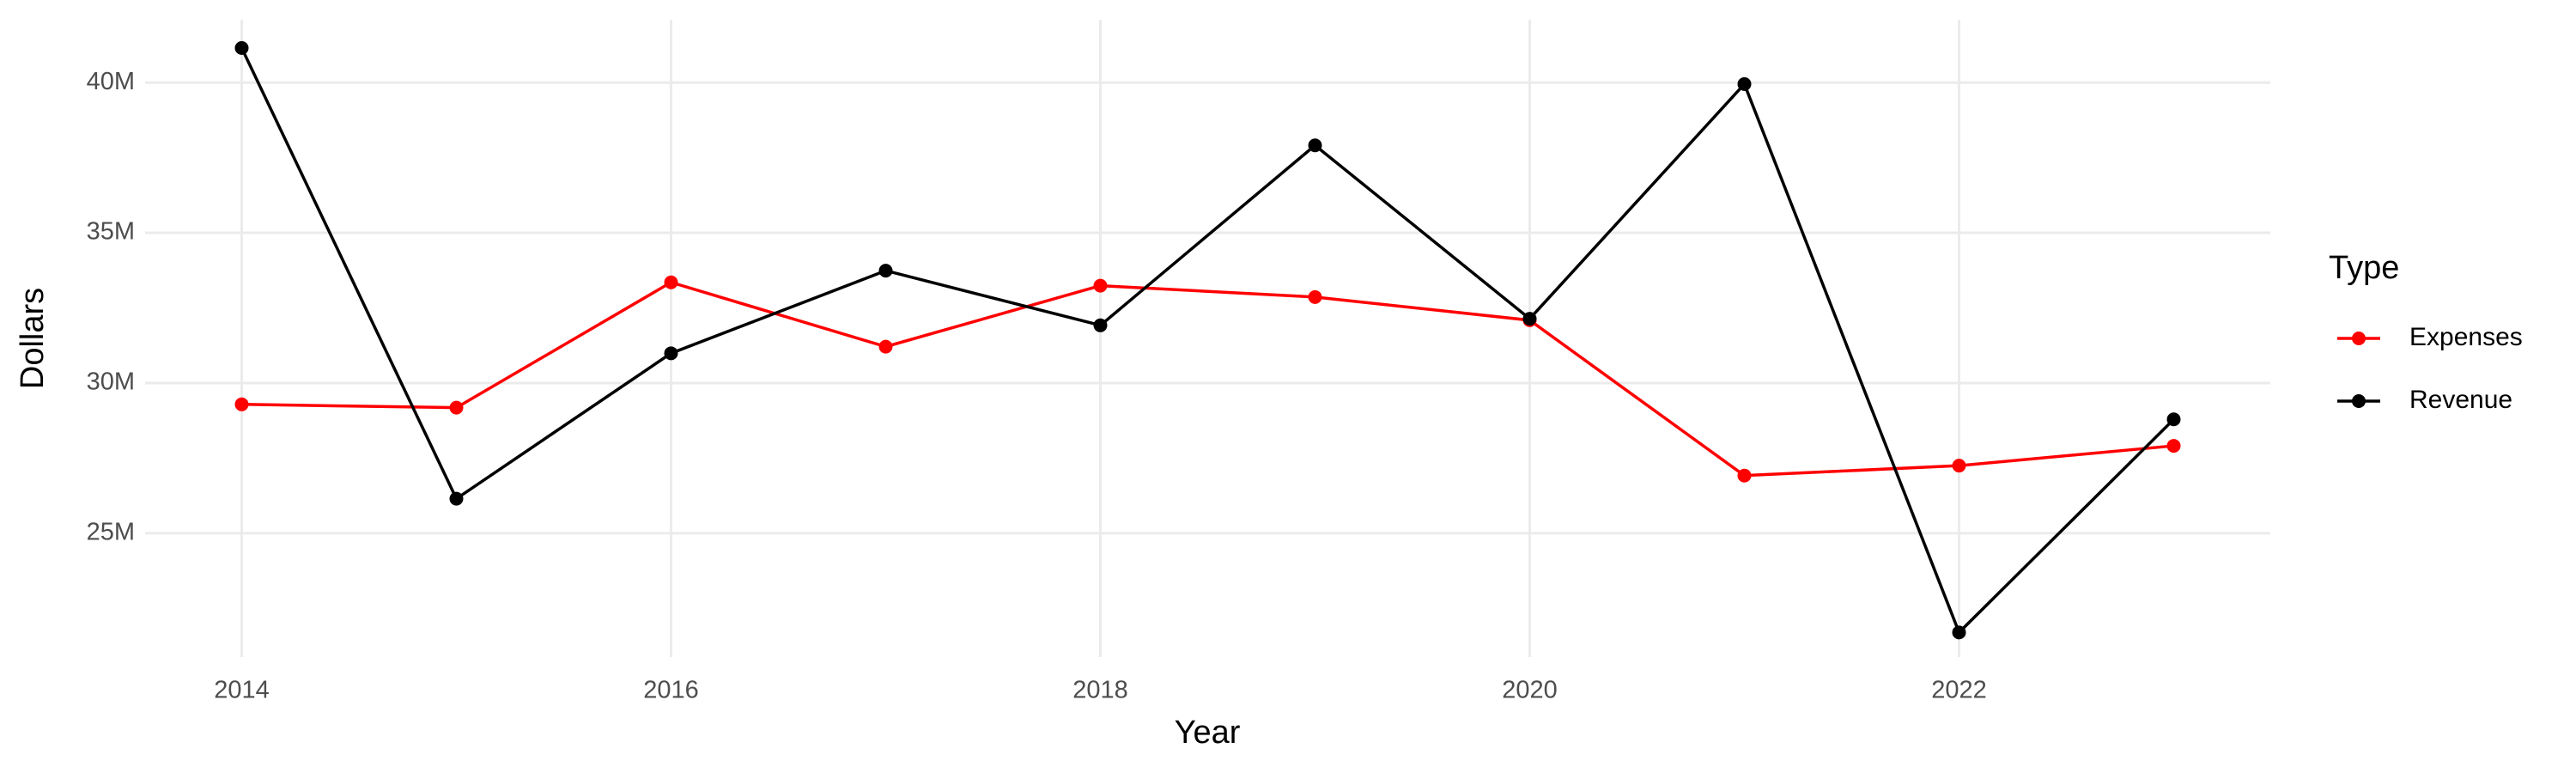  I want to click on x-tick-label: 2020, so click(1530, 690).